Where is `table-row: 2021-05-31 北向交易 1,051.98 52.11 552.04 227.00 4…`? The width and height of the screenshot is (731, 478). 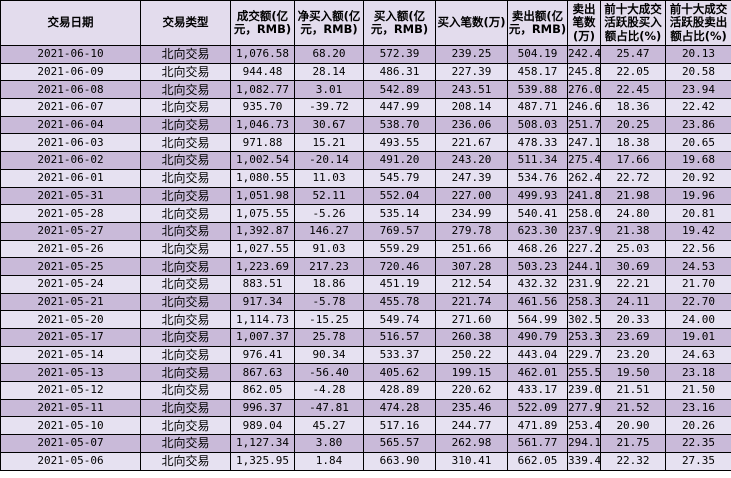 table-row: 2021-05-31 北向交易 1,051.98 52.11 552.04 227.00 4… is located at coordinates (365, 196).